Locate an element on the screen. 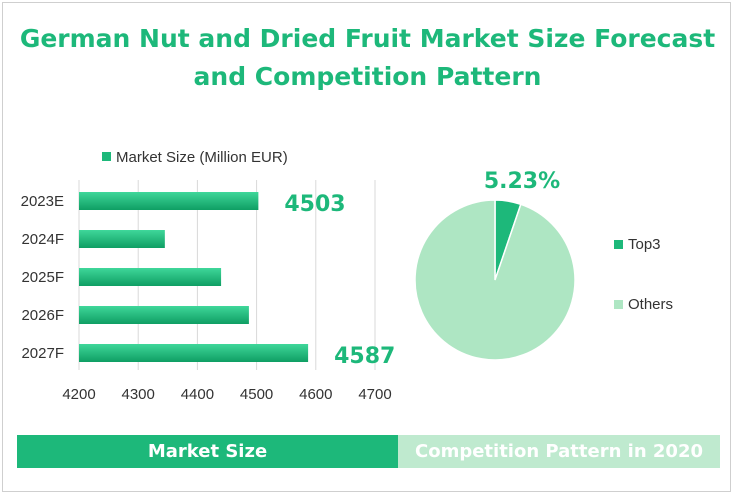  pie-legend-swatch-others is located at coordinates (618, 304).